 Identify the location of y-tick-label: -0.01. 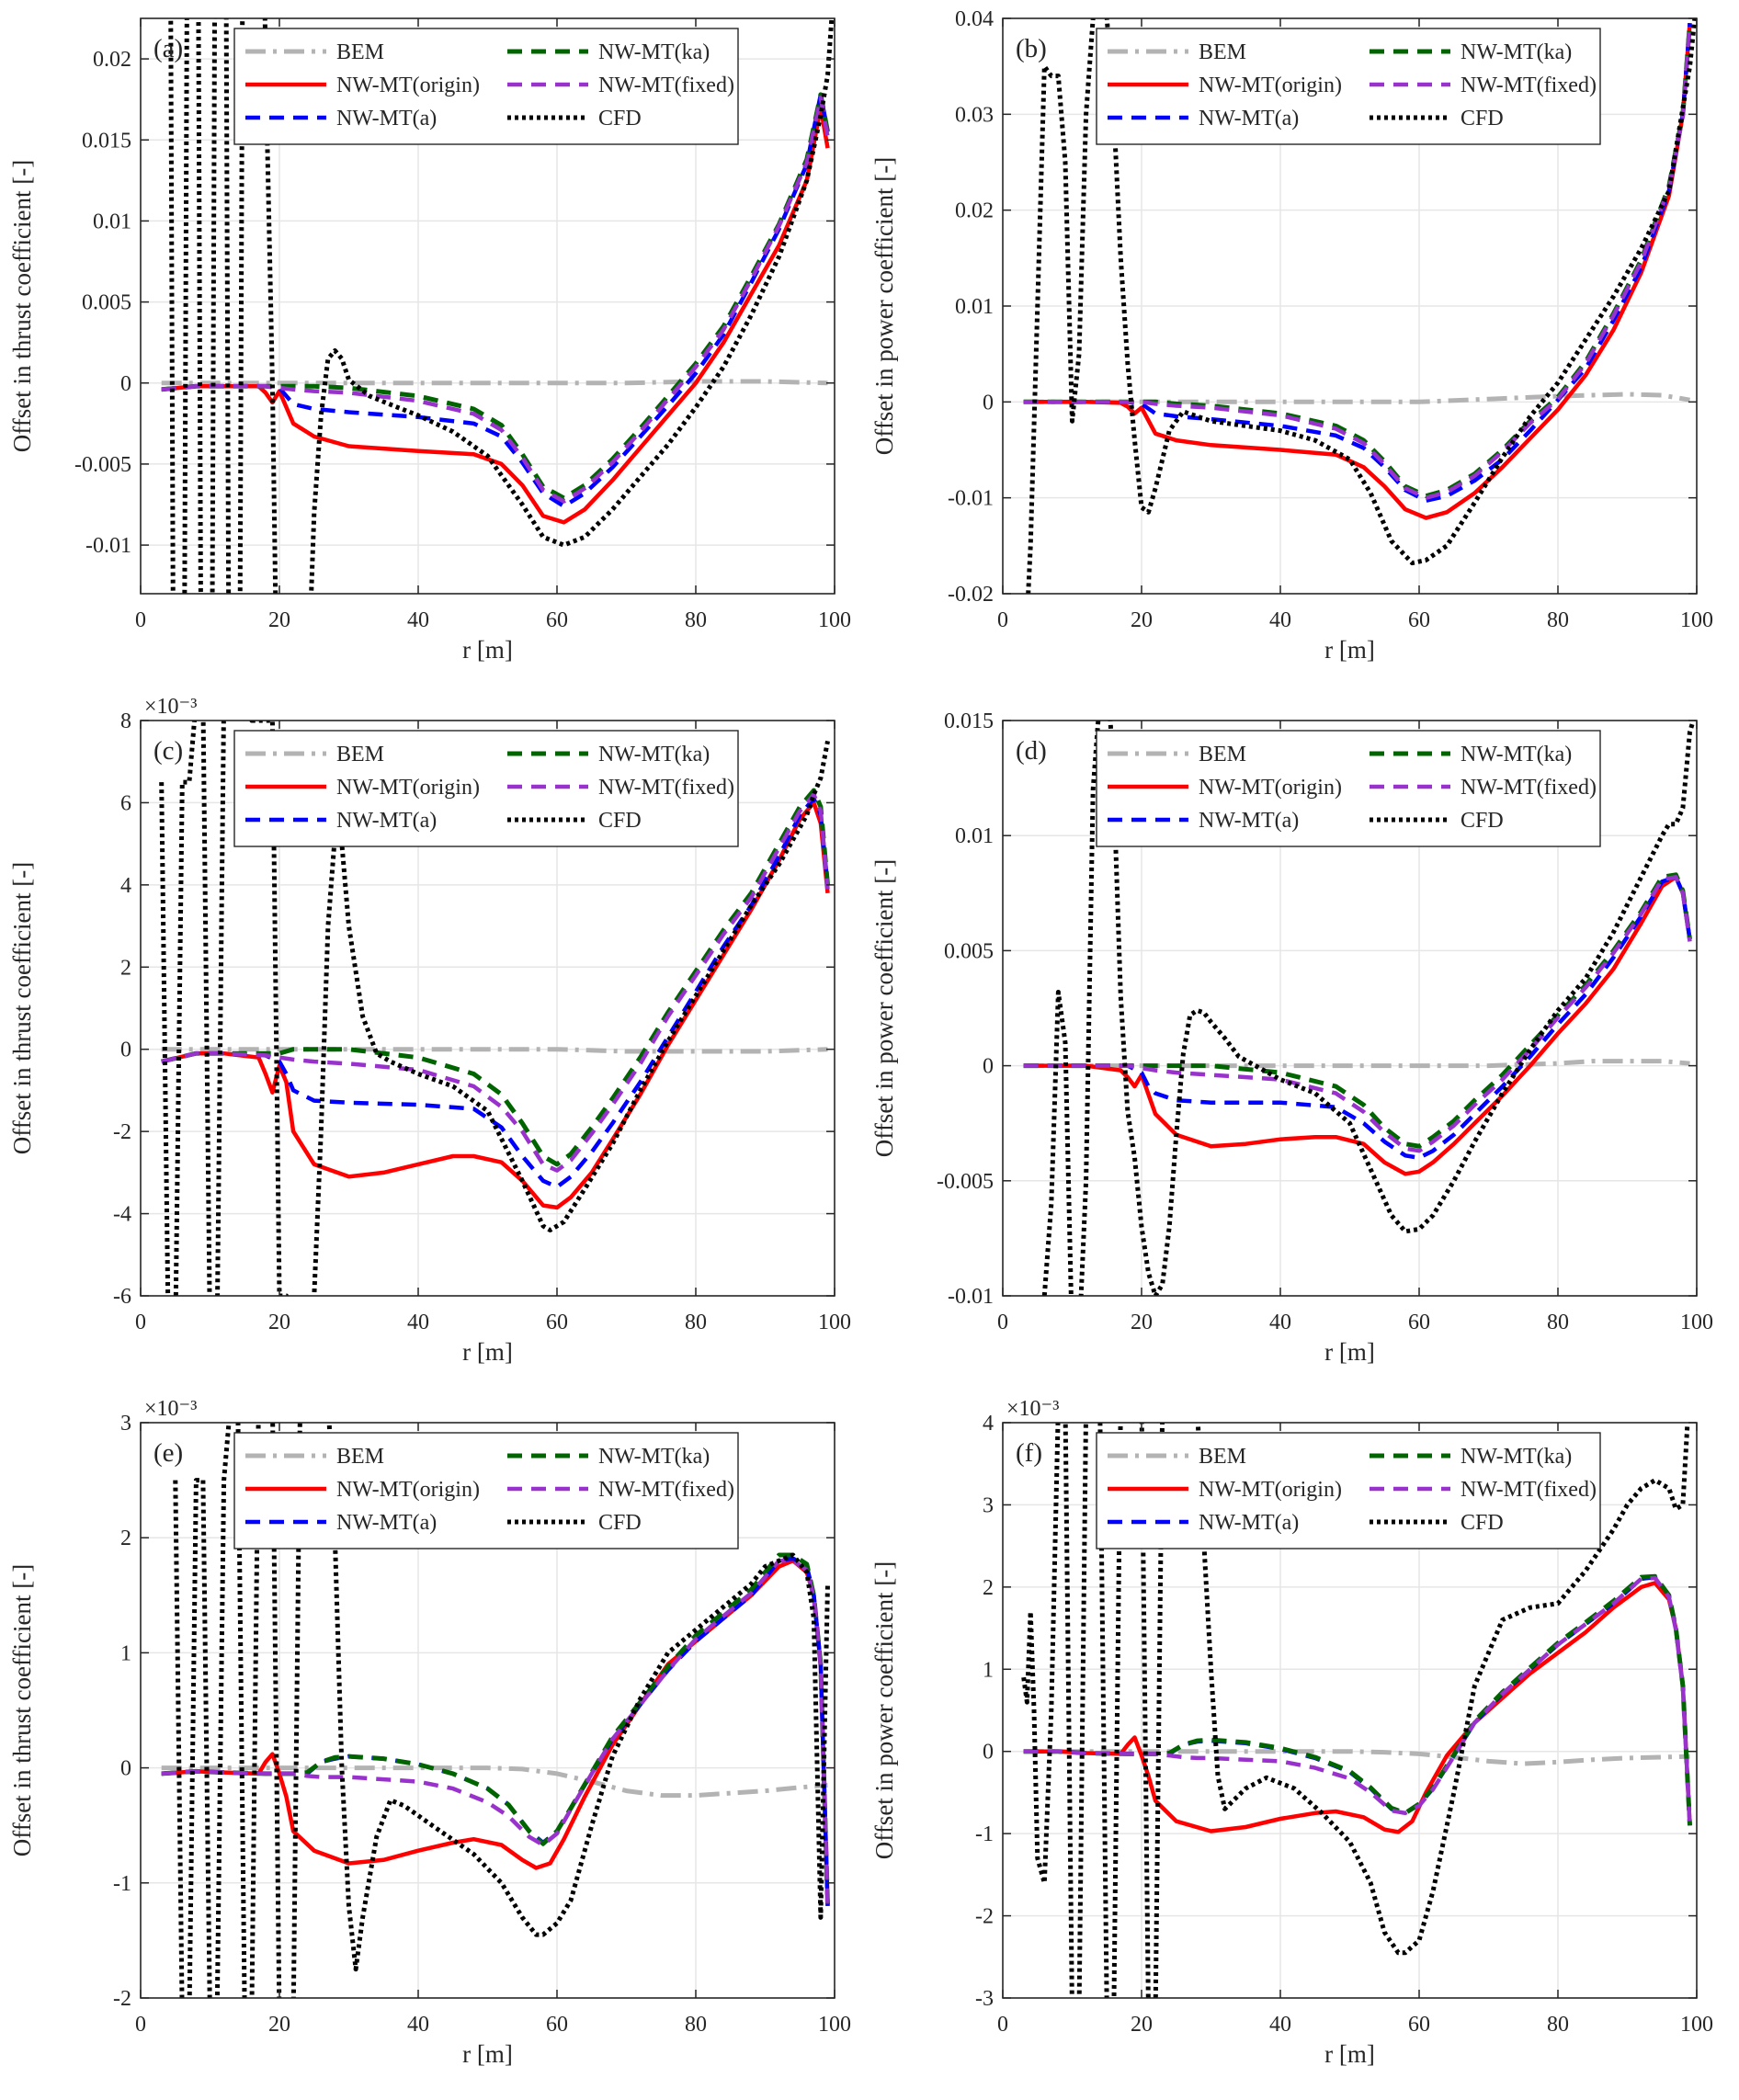
(971, 499).